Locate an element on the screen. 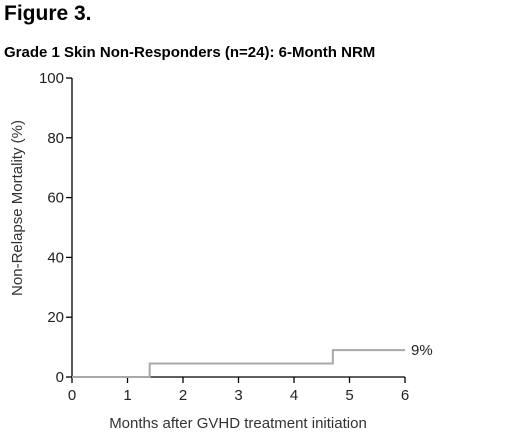 This screenshot has height=434, width=520. y-tick-label: 100 is located at coordinates (51, 78).